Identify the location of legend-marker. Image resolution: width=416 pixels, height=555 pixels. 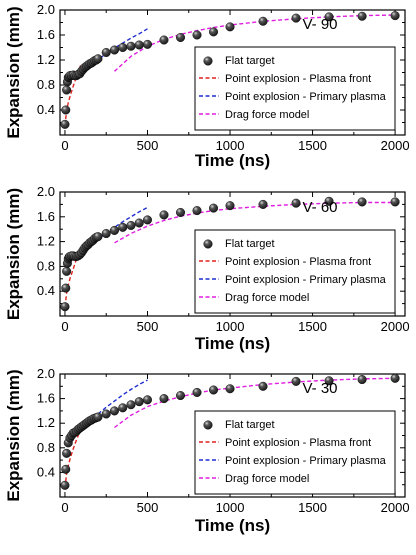
(208, 61).